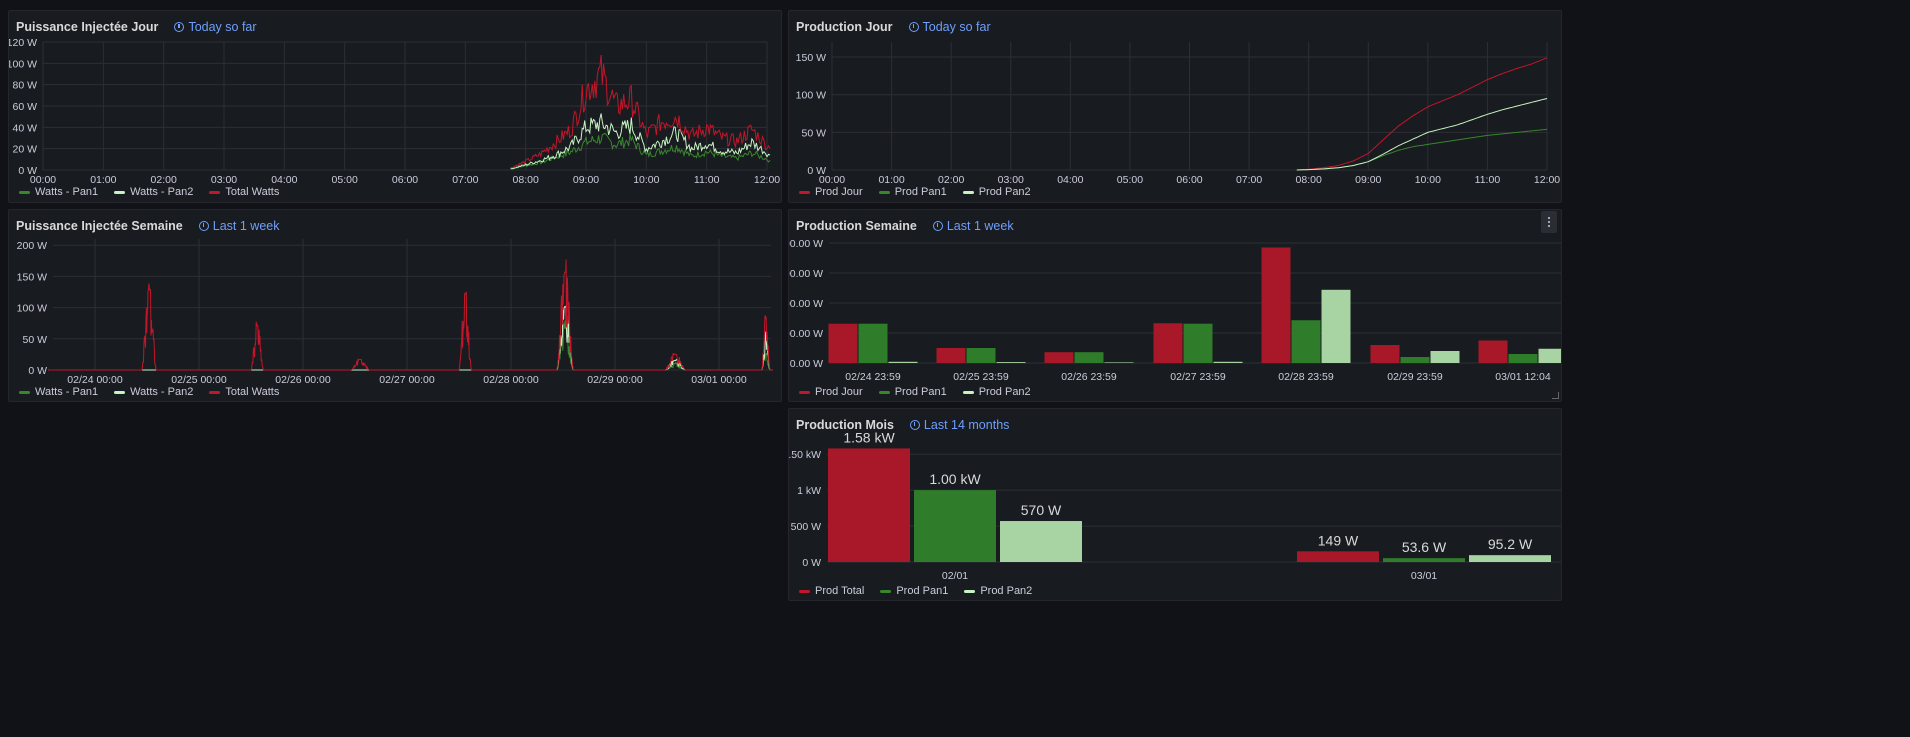  I want to click on legend: Prod Total Prod Pan1 Prod Pan2, so click(915, 591).